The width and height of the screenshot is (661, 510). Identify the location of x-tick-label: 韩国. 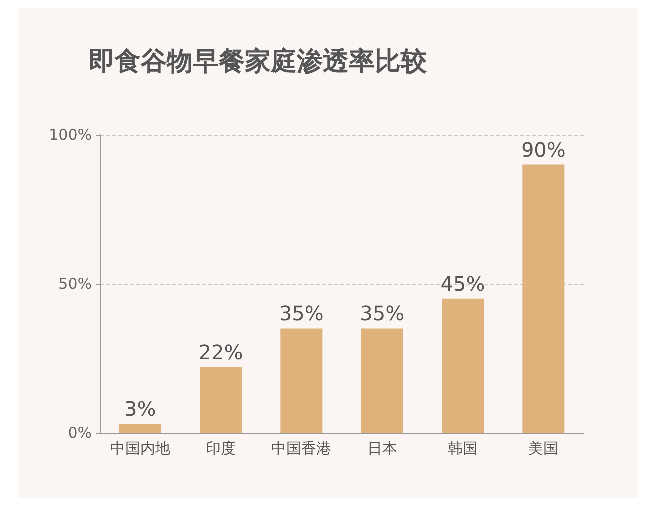
(463, 449).